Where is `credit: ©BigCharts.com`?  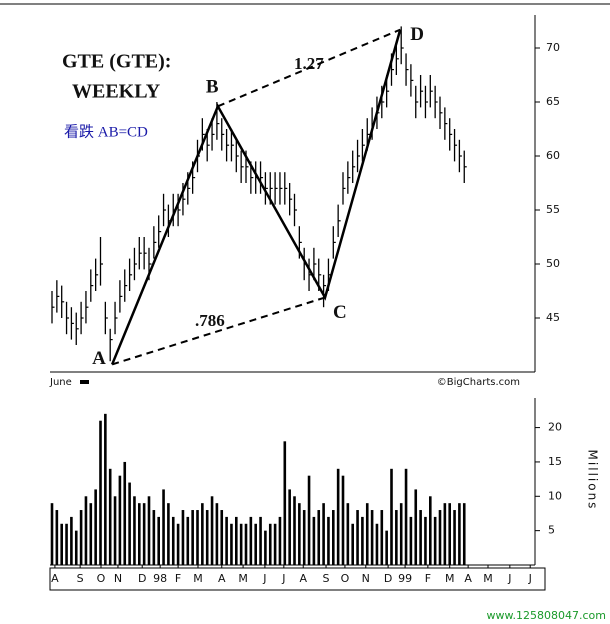
credit: ©BigCharts.com is located at coordinates (478, 382).